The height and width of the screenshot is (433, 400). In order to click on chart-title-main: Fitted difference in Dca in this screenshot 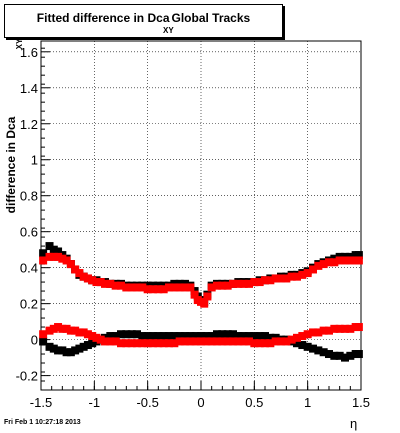, I will do `click(103, 18)`.